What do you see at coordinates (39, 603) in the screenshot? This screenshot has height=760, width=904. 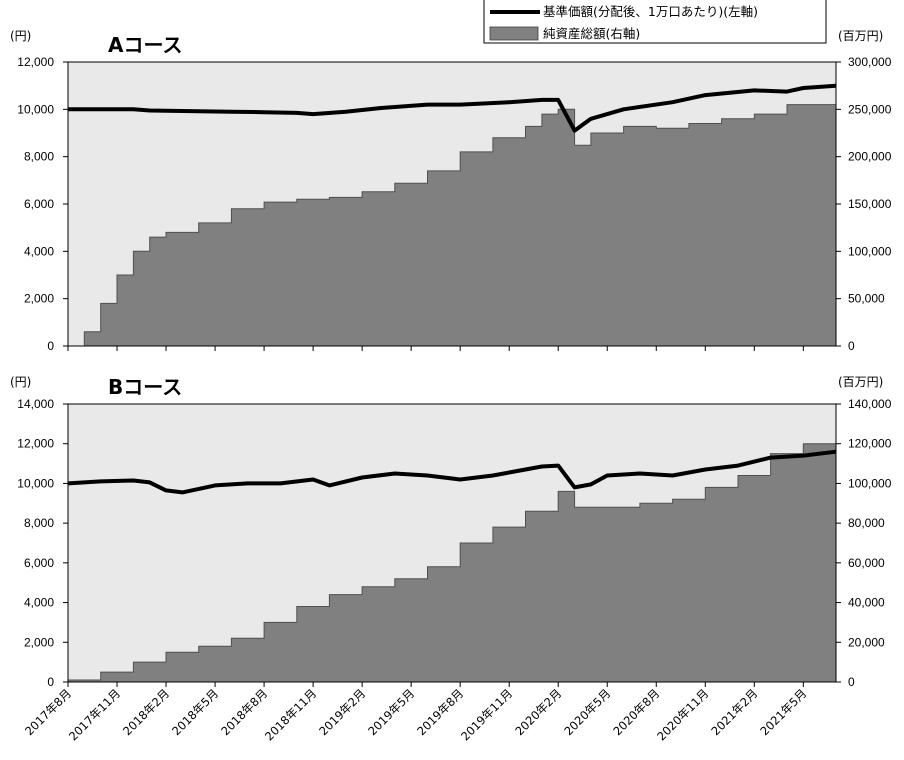 I see `chart-b-left-tick-label: 4,000` at bounding box center [39, 603].